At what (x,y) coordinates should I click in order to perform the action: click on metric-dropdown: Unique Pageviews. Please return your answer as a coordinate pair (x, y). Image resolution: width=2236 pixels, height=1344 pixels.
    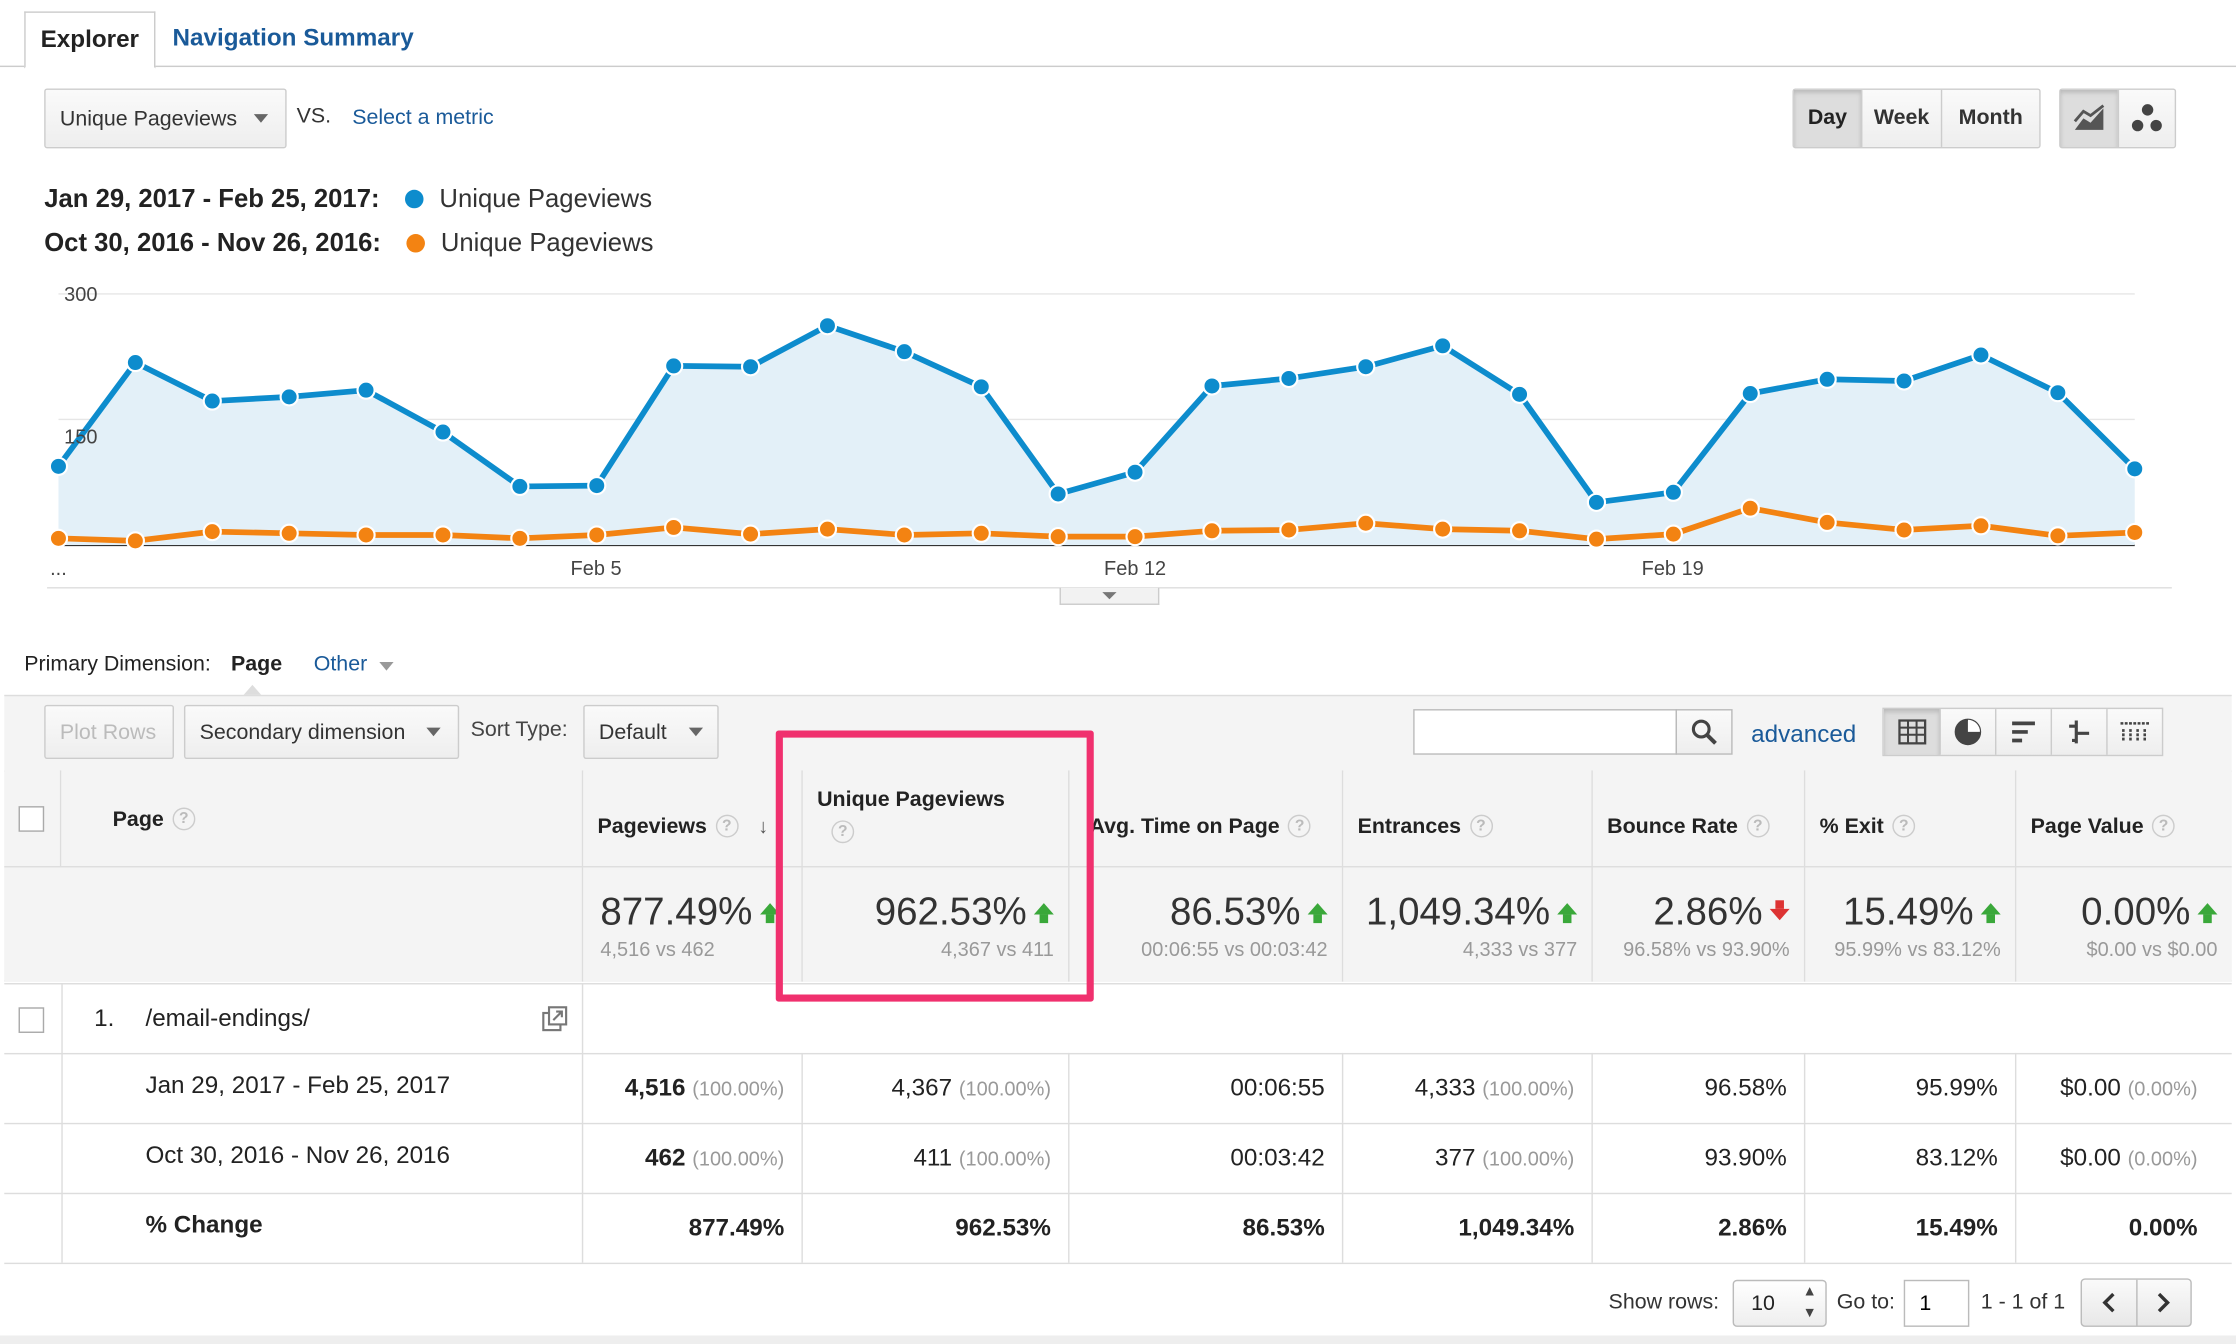
    Looking at the image, I should click on (165, 118).